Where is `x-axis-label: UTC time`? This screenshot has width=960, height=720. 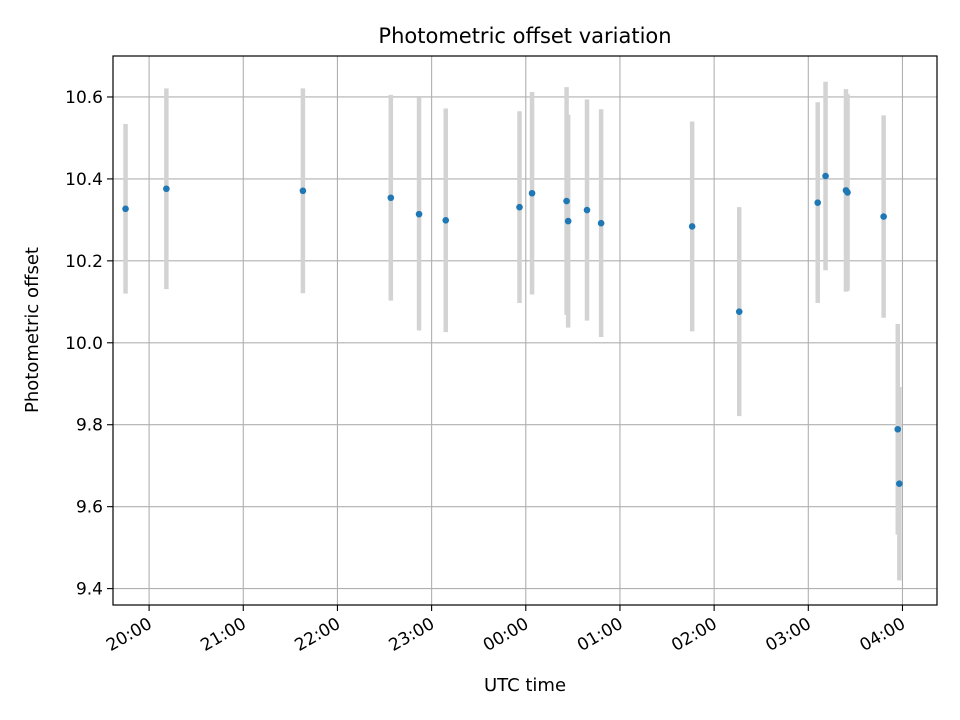
x-axis-label: UTC time is located at coordinates (525, 685).